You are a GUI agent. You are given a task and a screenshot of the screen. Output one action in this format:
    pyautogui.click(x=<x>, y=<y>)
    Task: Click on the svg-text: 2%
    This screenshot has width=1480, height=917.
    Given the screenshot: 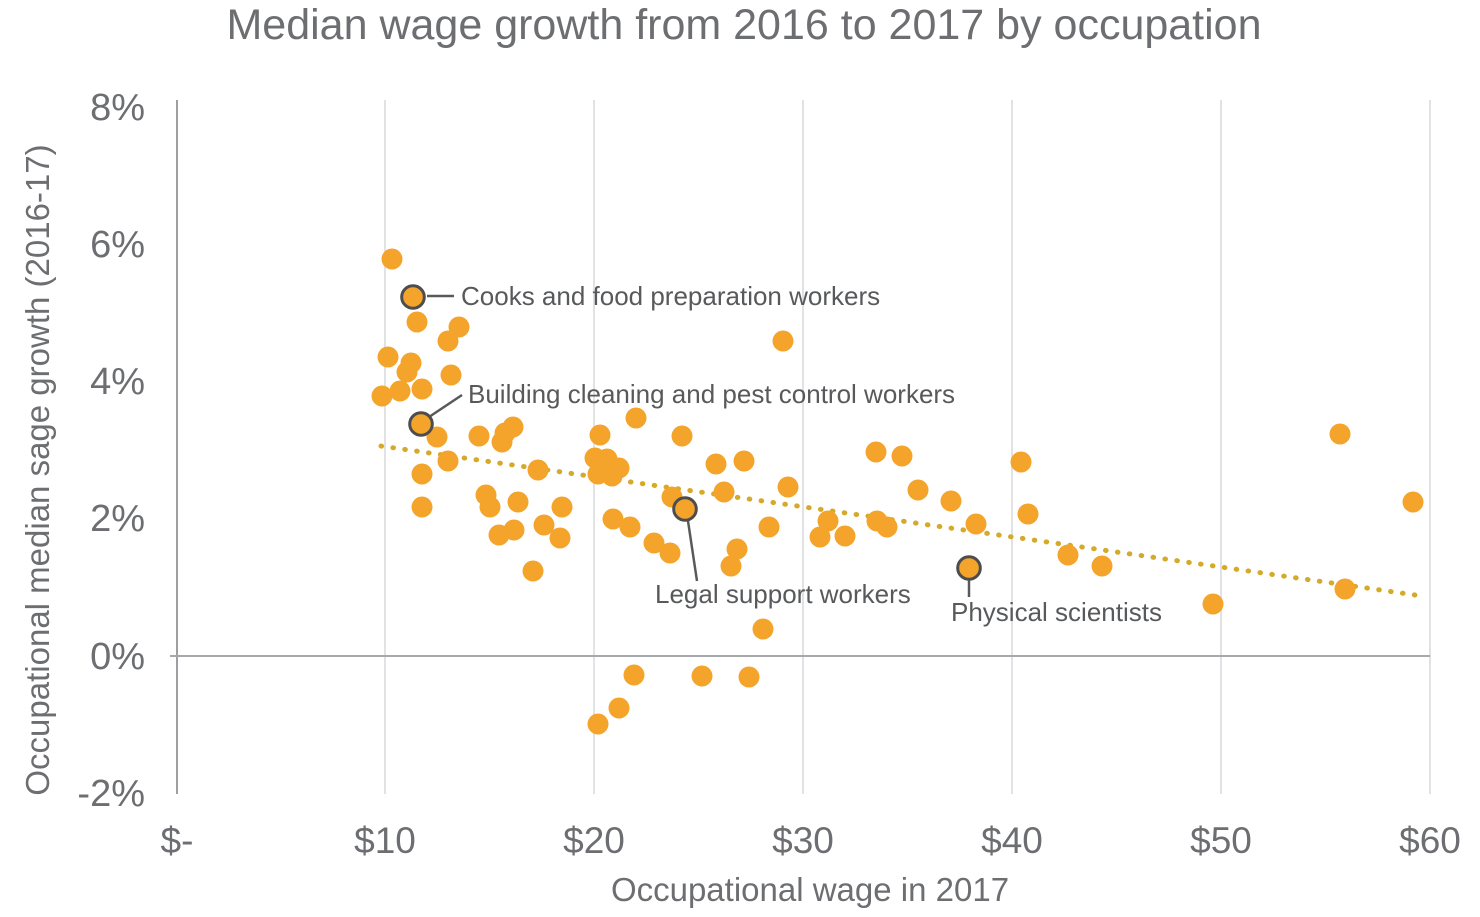 What is the action you would take?
    pyautogui.click(x=117, y=519)
    